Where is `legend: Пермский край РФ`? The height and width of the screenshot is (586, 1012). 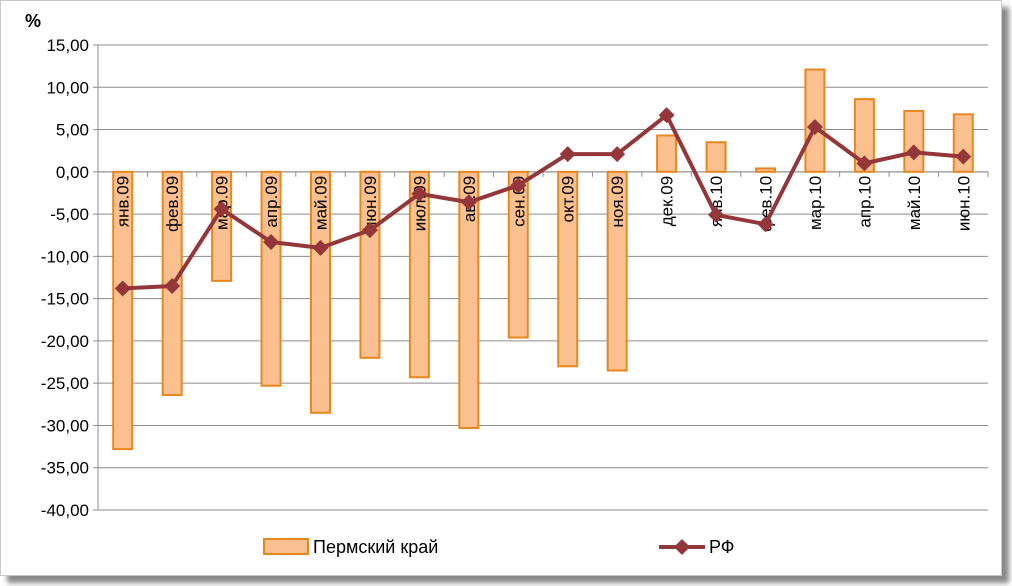
legend: Пермский край РФ is located at coordinates (499, 547).